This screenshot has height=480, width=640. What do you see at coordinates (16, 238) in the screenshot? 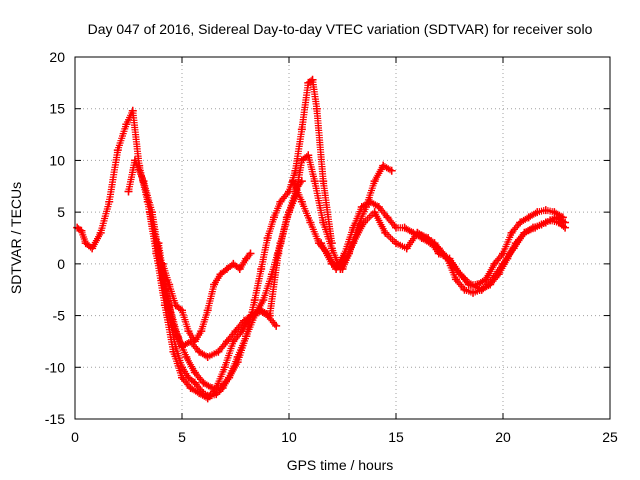
I see `y-axis-label: SDTVAR / TECUs` at bounding box center [16, 238].